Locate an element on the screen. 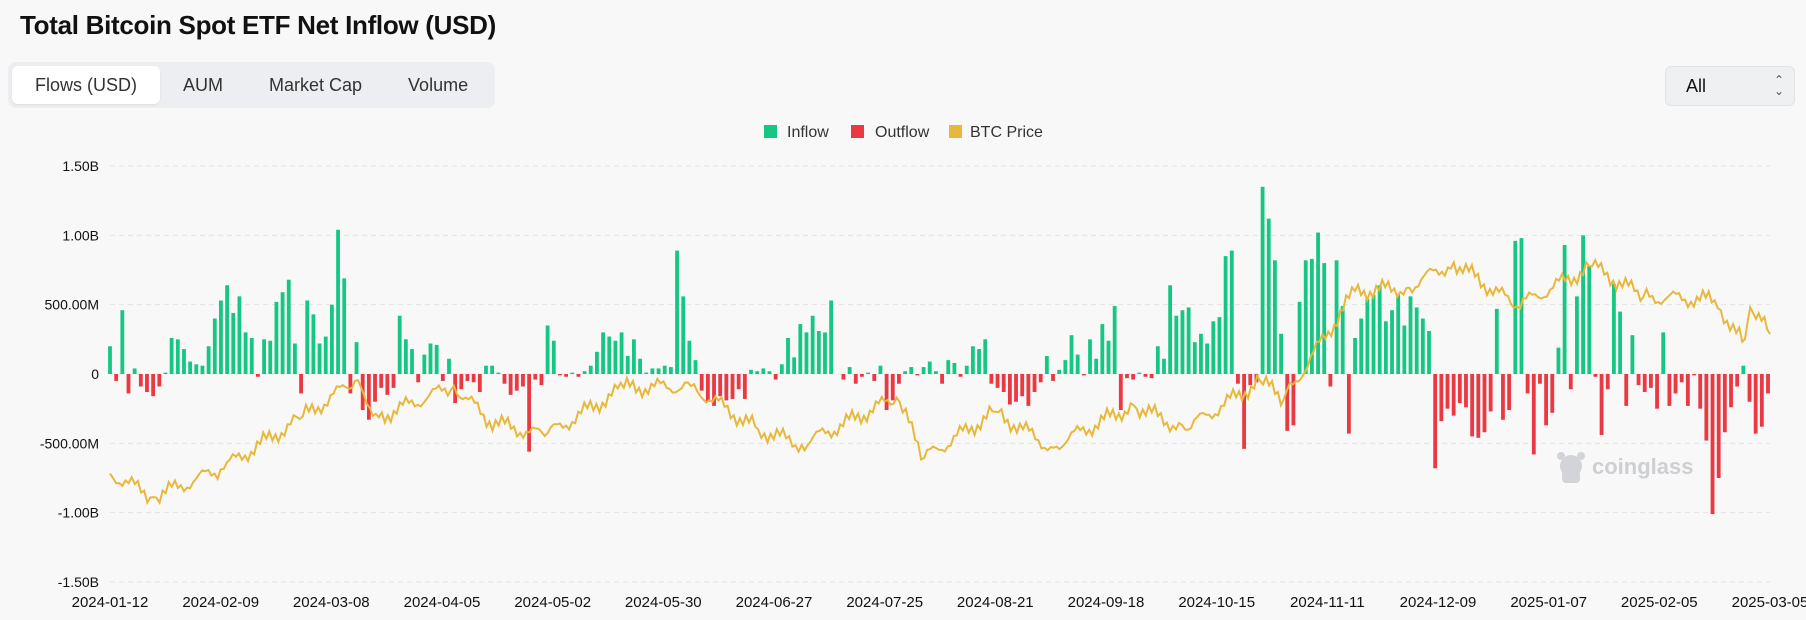 Image resolution: width=1806 pixels, height=620 pixels. tab-volume: Volume is located at coordinates (438, 85).